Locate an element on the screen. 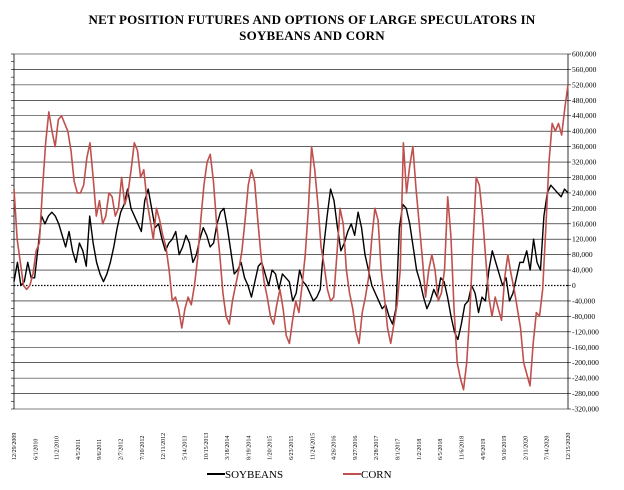  x-tick-label: 9/10/2019 is located at coordinates (505, 448).